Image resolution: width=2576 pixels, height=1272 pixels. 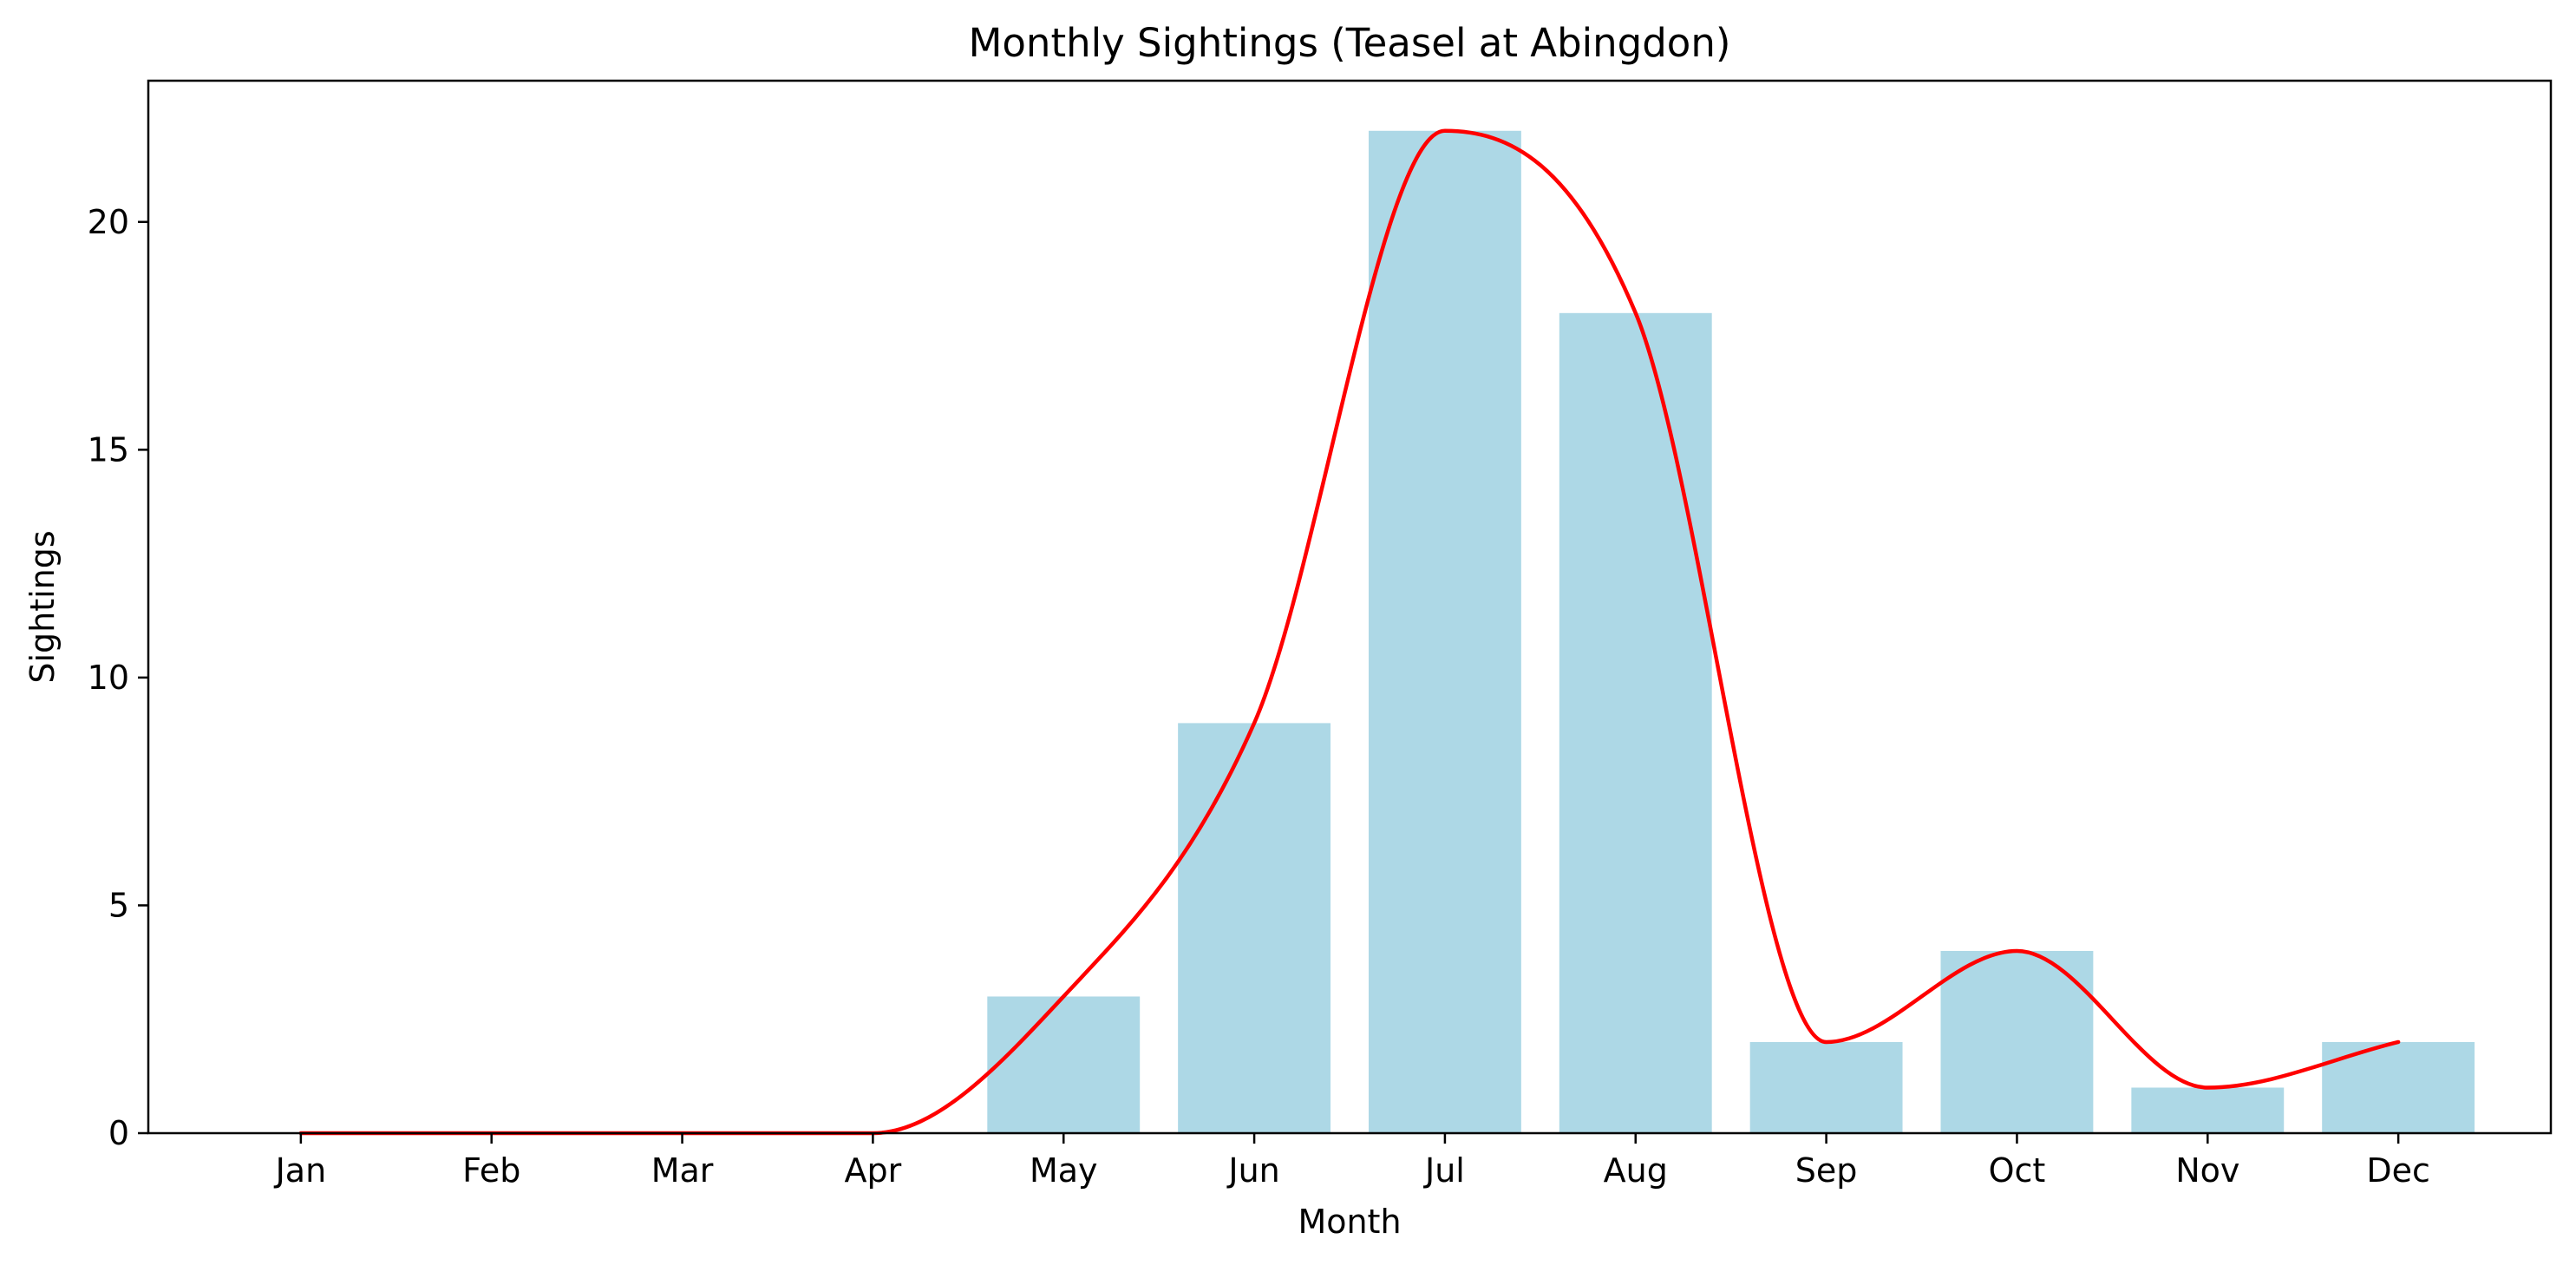 I want to click on bar-sep, so click(x=1826, y=1087).